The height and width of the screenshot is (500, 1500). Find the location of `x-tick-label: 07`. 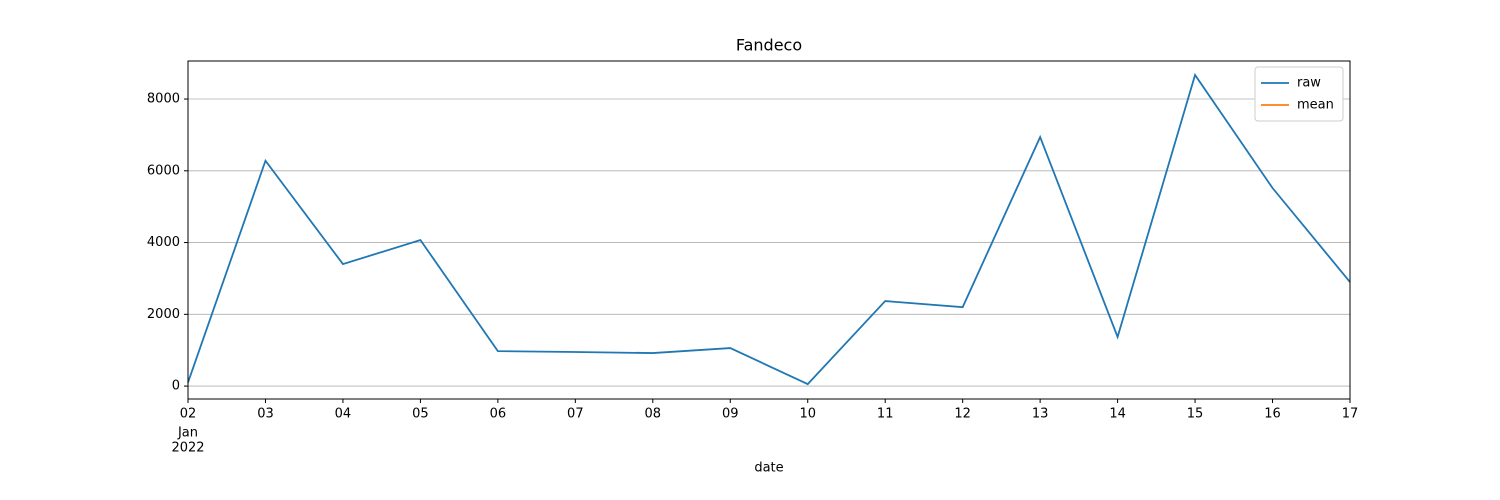

x-tick-label: 07 is located at coordinates (575, 414).